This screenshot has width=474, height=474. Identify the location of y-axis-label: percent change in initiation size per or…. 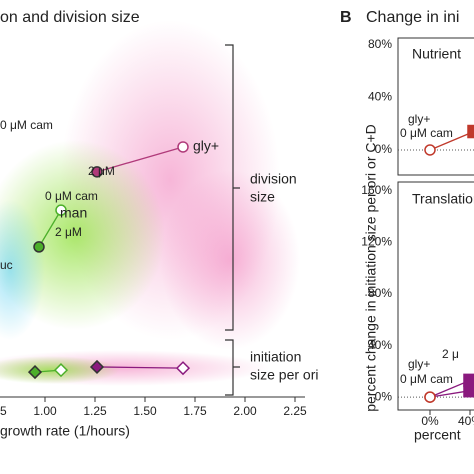
(371, 268).